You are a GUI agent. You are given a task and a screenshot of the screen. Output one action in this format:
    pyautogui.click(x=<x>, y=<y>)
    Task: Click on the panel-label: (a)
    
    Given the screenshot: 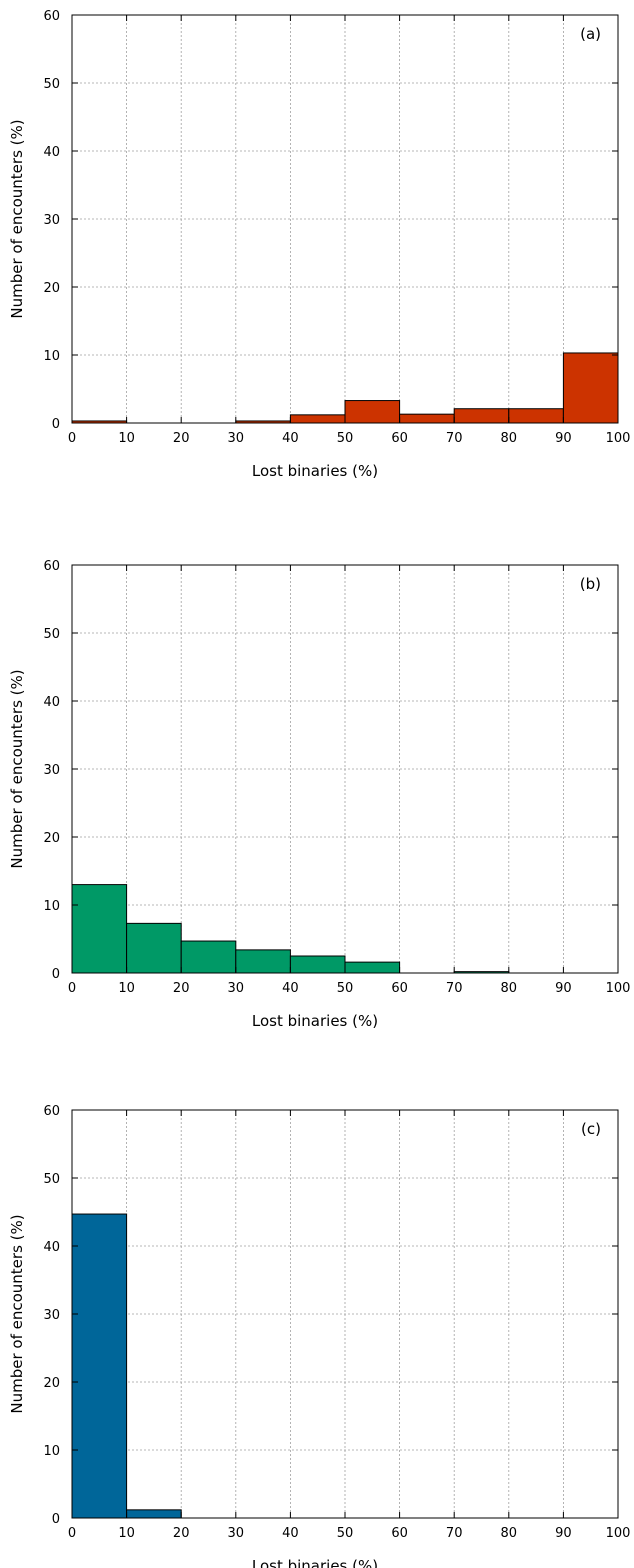 What is the action you would take?
    pyautogui.click(x=590, y=34)
    